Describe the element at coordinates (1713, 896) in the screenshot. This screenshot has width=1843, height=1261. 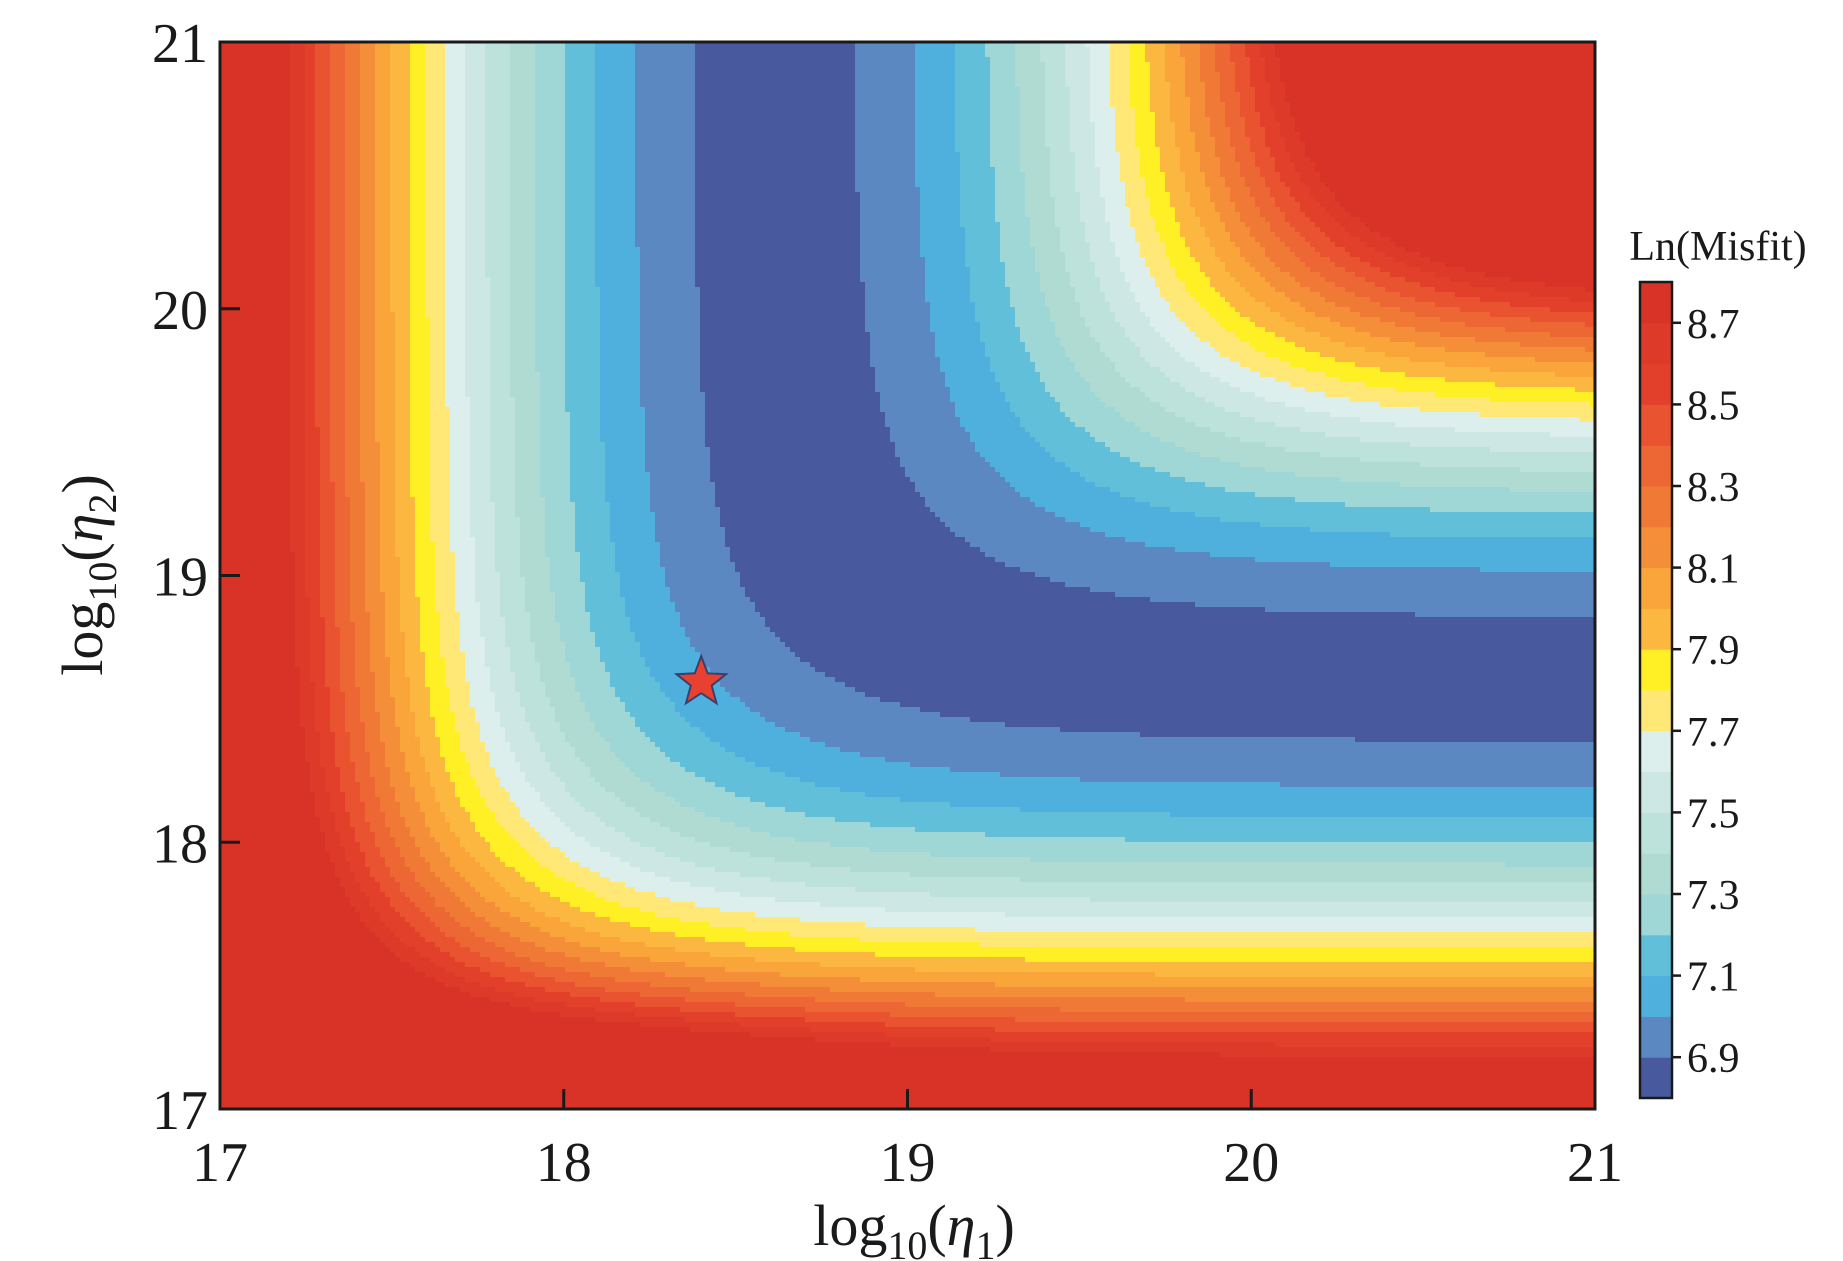
I see `colorbar-tick-label: 7.3` at that location.